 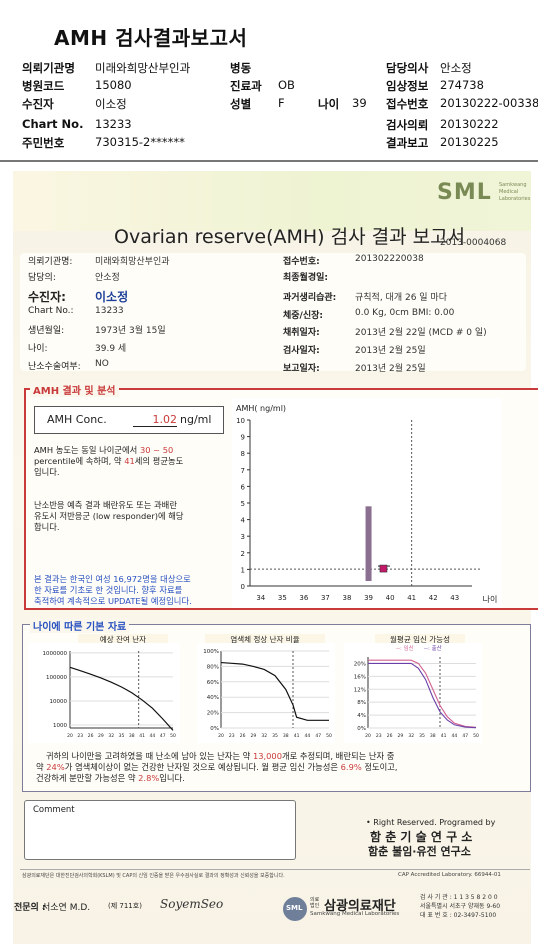 I want to click on legend-entry-delivery: --: 출산, so click(x=433, y=648).